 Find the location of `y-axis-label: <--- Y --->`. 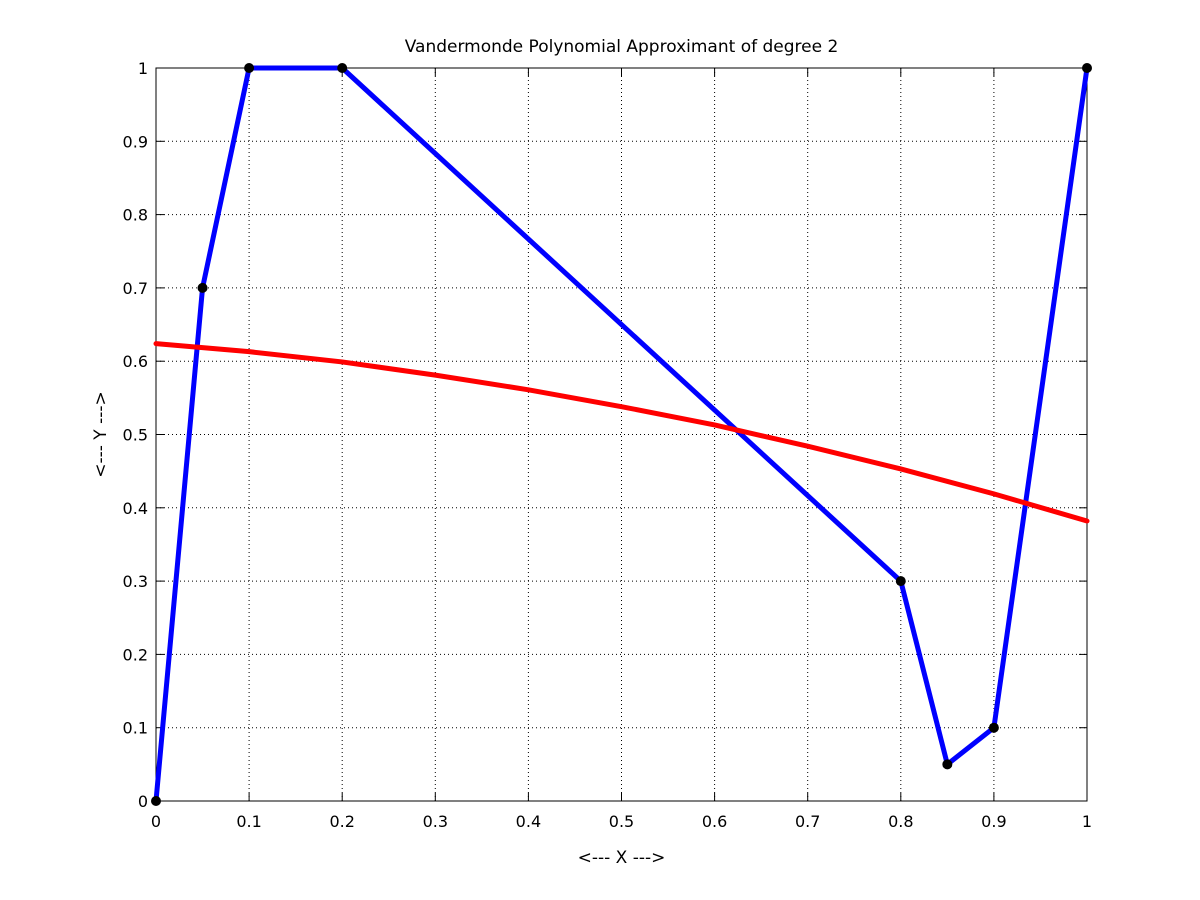

y-axis-label: <--- Y ---> is located at coordinates (101, 434).